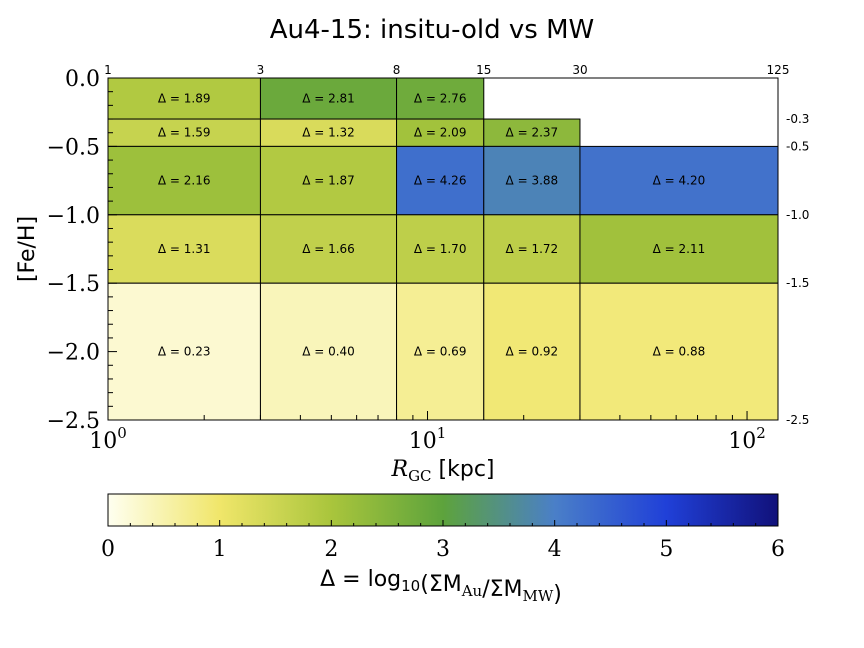 The image size is (864, 648). I want to click on colorbar-ticks: 0 1 2 3 4 5 6, so click(443, 541).